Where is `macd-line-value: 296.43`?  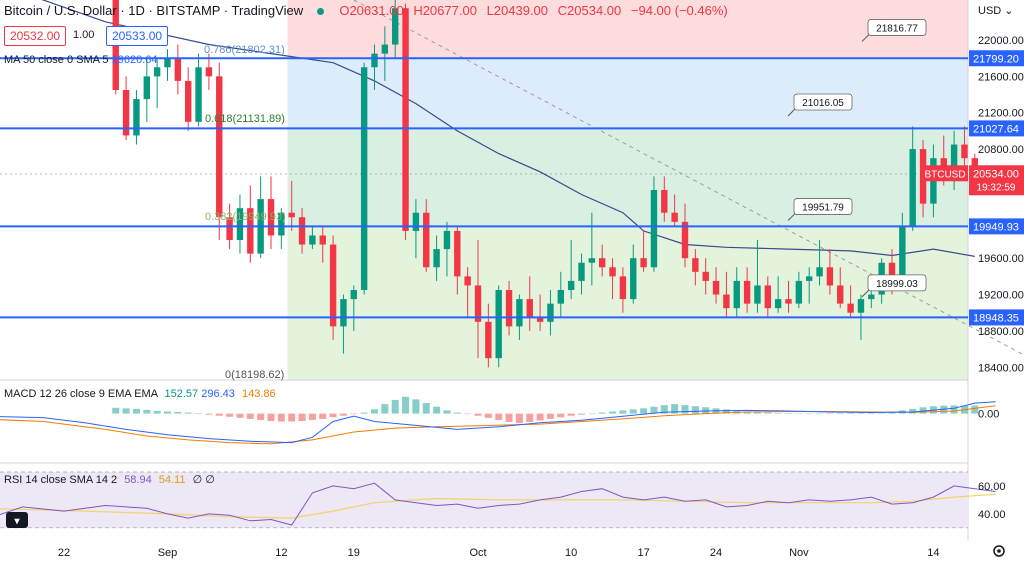
macd-line-value: 296.43 is located at coordinates (218, 394).